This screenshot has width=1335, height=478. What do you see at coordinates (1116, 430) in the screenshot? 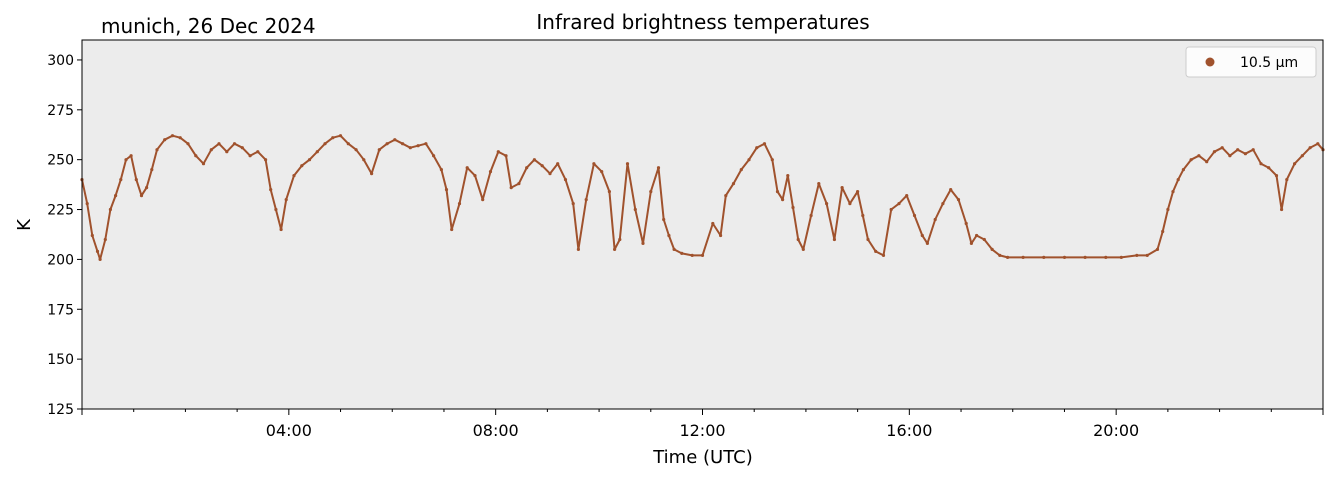
I see `x-tick-label: 20:00` at bounding box center [1116, 430].